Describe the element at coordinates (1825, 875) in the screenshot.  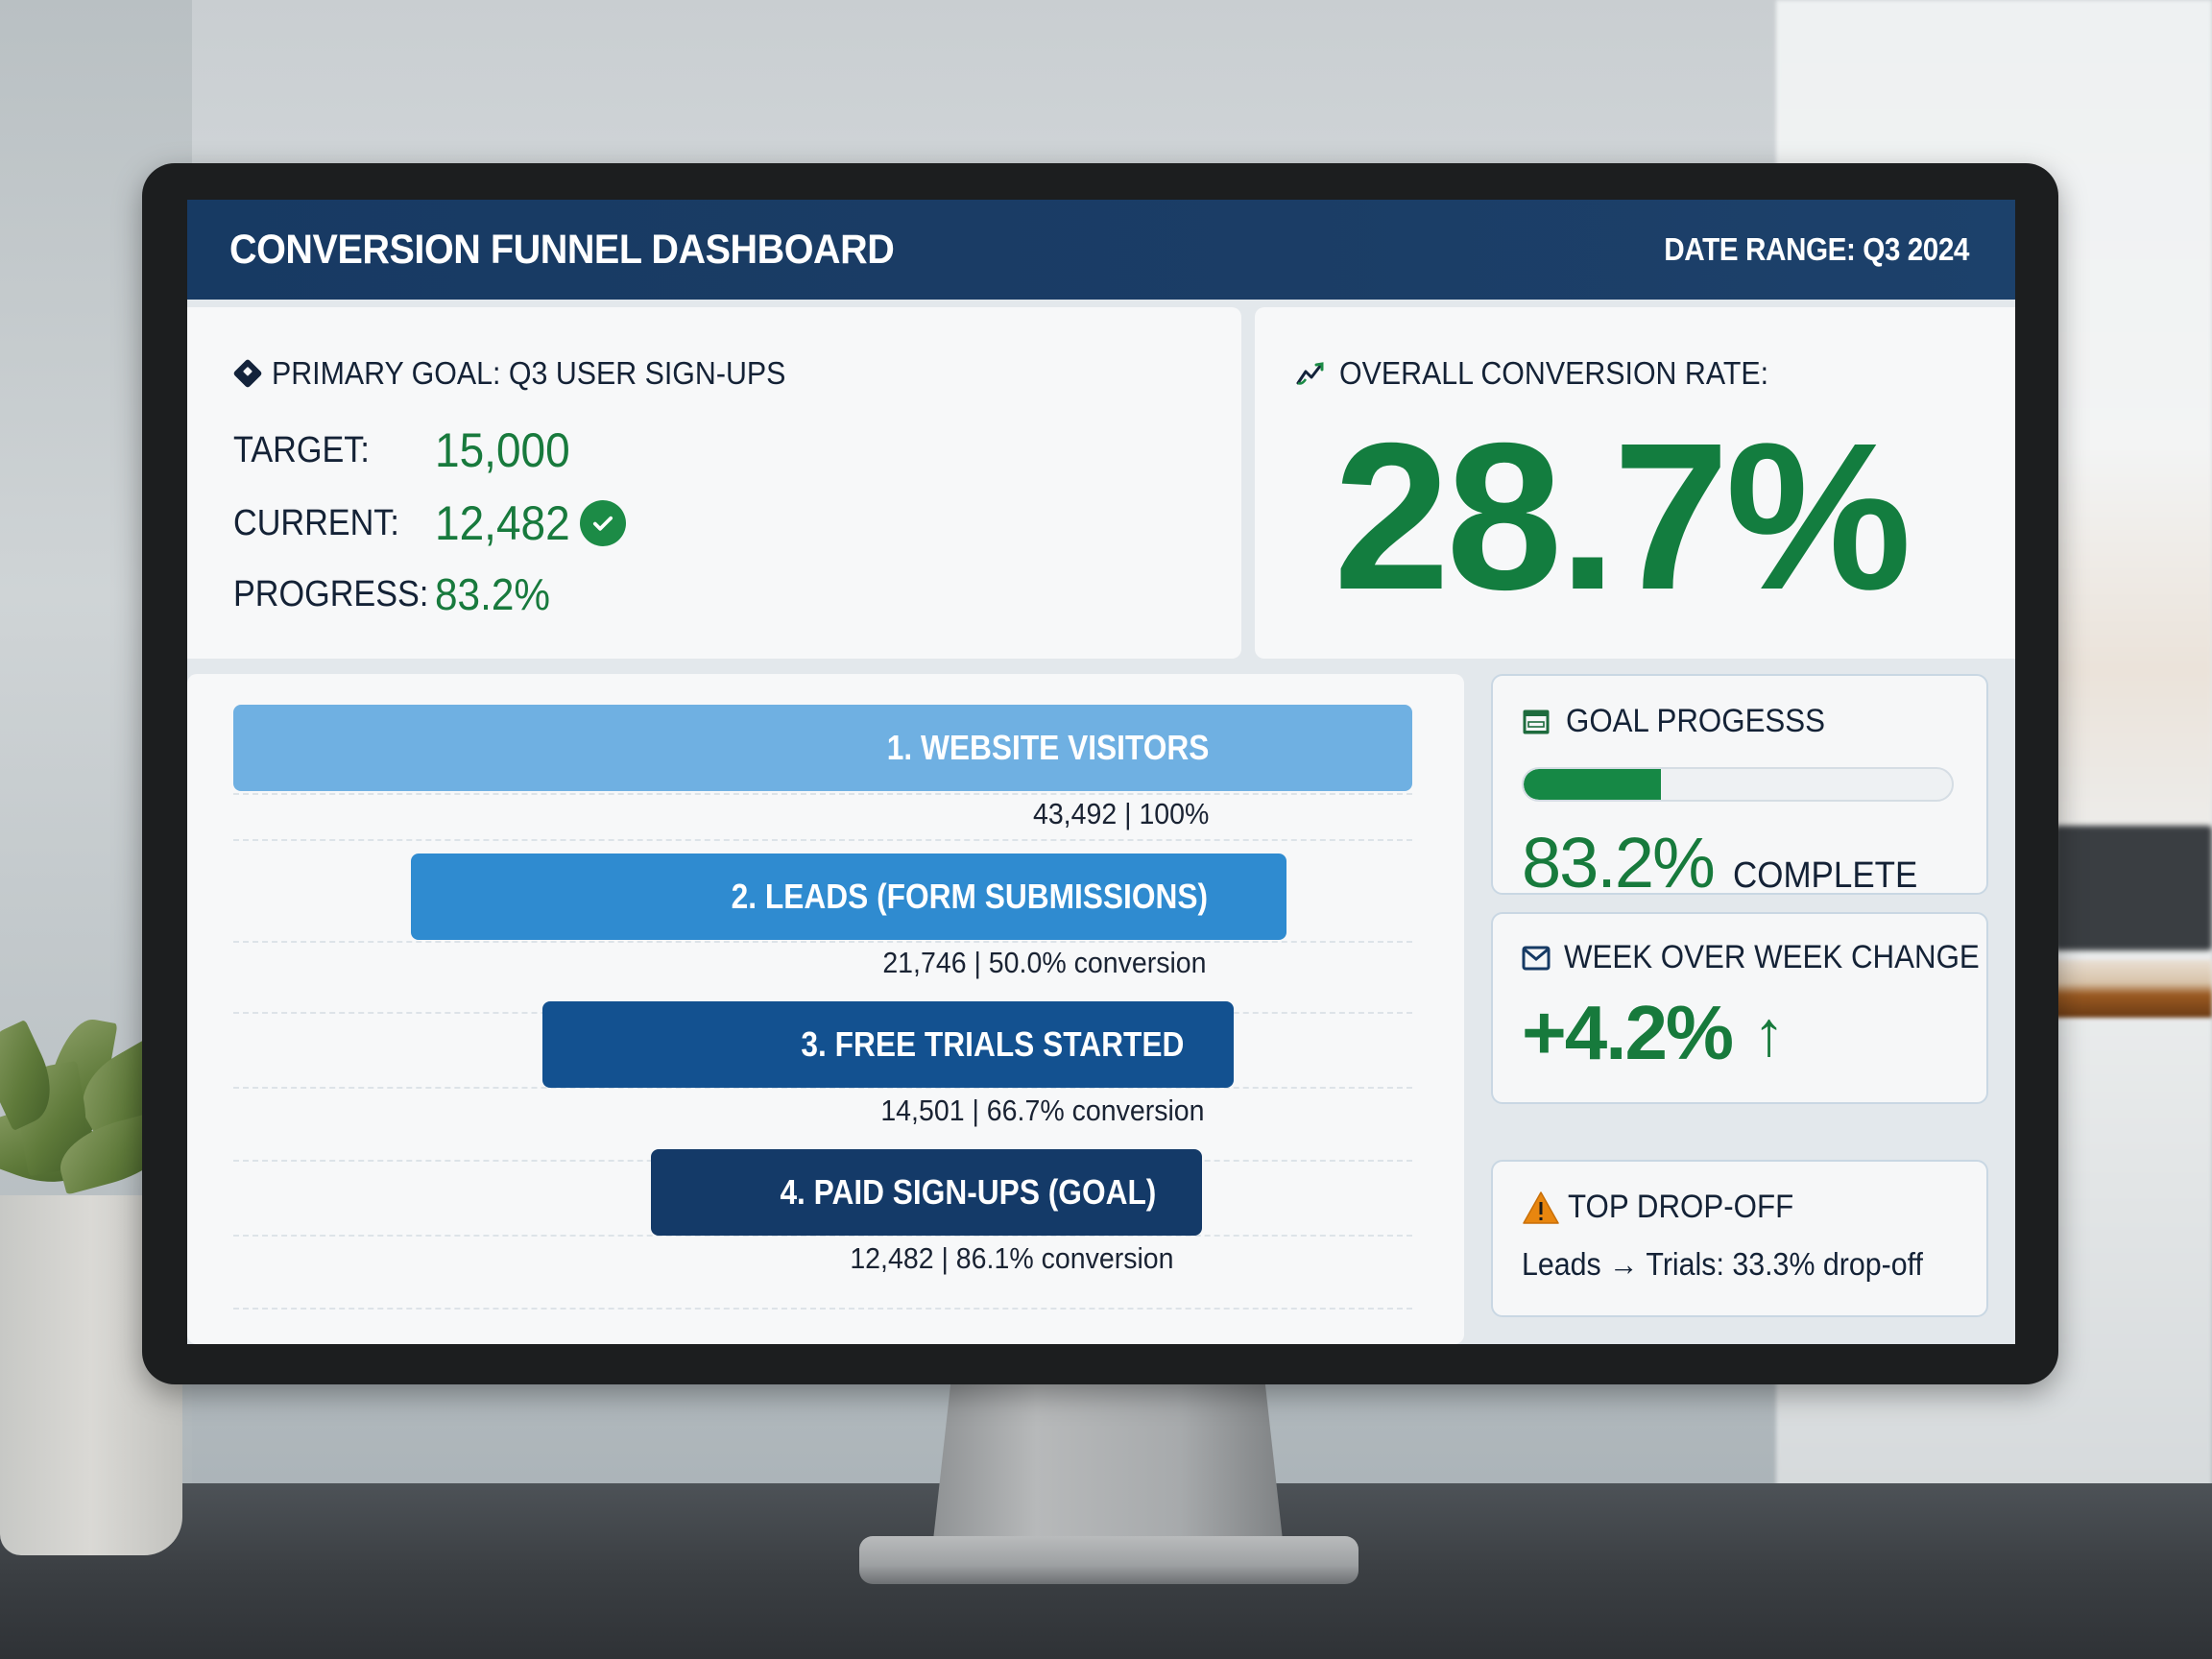
I see `goal-progress-suffix: COMPLETE` at that location.